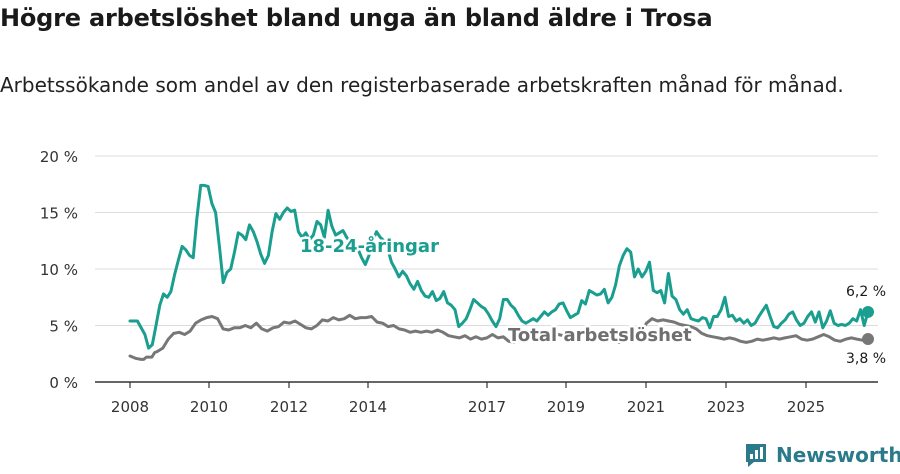 The width and height of the screenshot is (900, 474). I want to click on series-label-total: Total arbetslöshet, so click(600, 335).